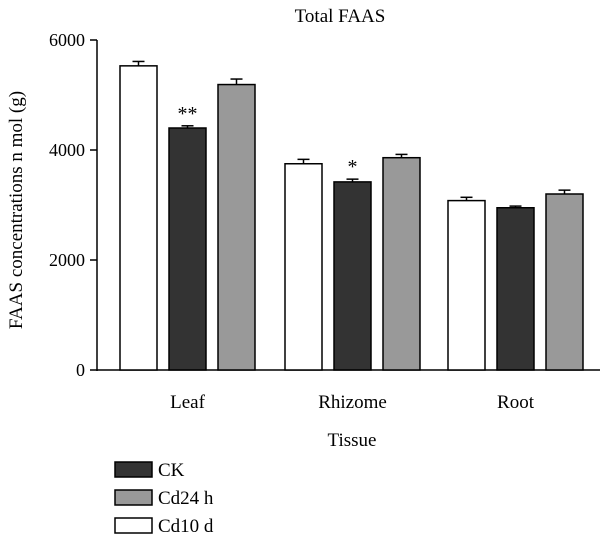  Describe the element at coordinates (187, 249) in the screenshot. I see `bar-leaf-ck` at that location.